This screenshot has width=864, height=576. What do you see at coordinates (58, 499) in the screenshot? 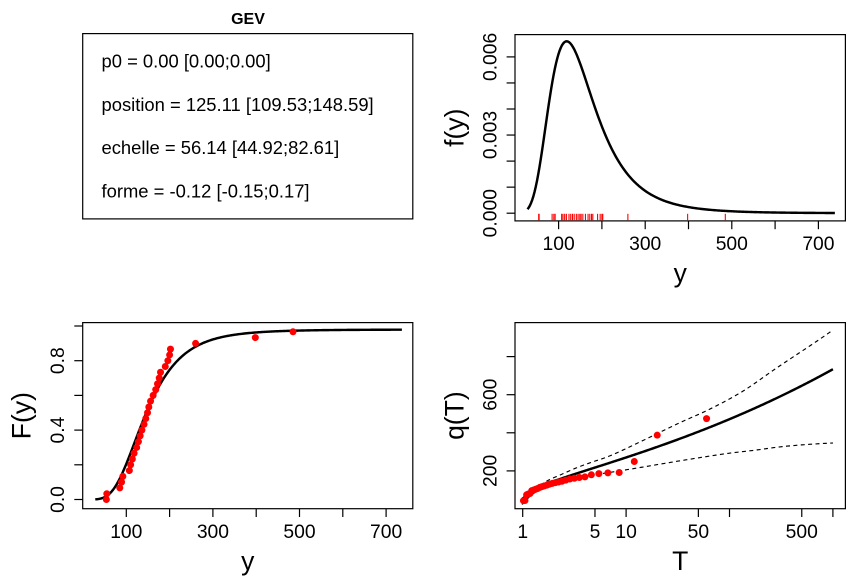
I see `svg-text: 0.0` at bounding box center [58, 499].